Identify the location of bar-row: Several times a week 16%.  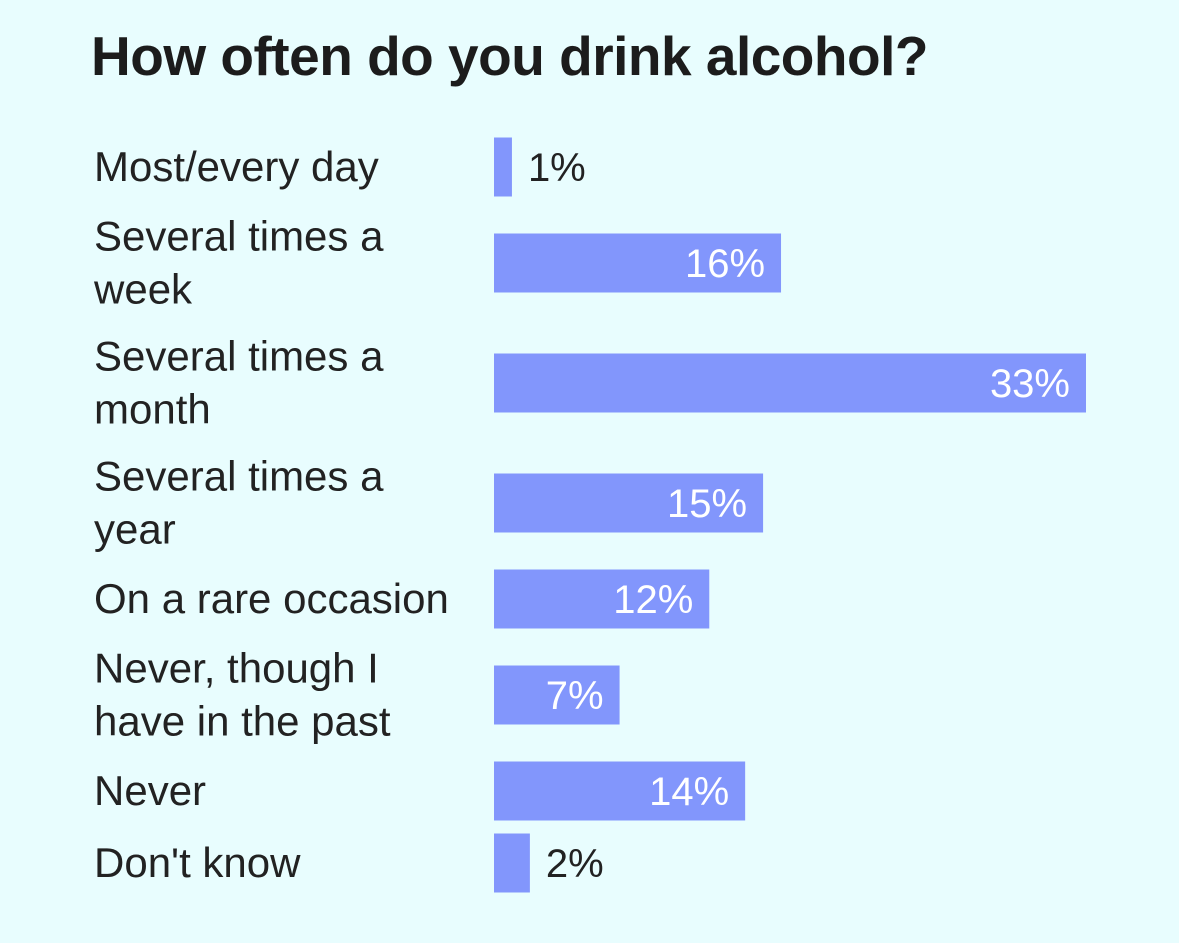
(437, 263).